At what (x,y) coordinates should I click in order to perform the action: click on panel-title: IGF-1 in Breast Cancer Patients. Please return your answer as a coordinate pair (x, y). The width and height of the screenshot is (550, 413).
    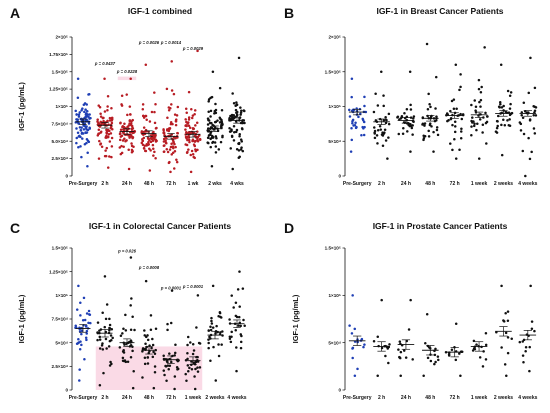
    Looking at the image, I should click on (439, 11).